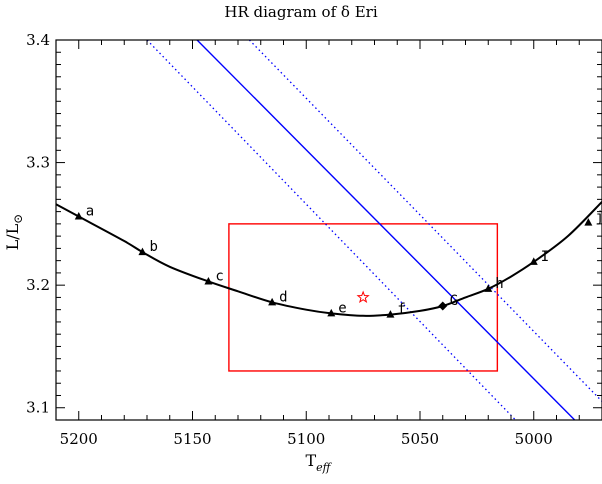  What do you see at coordinates (153, 247) in the screenshot?
I see `model-label-b: b` at bounding box center [153, 247].